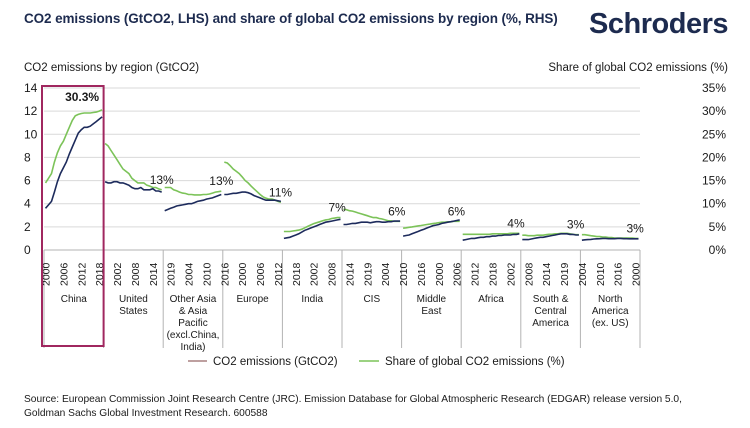 The width and height of the screenshot is (750, 428). Describe the element at coordinates (74, 299) in the screenshot. I see `region-label: China` at that location.